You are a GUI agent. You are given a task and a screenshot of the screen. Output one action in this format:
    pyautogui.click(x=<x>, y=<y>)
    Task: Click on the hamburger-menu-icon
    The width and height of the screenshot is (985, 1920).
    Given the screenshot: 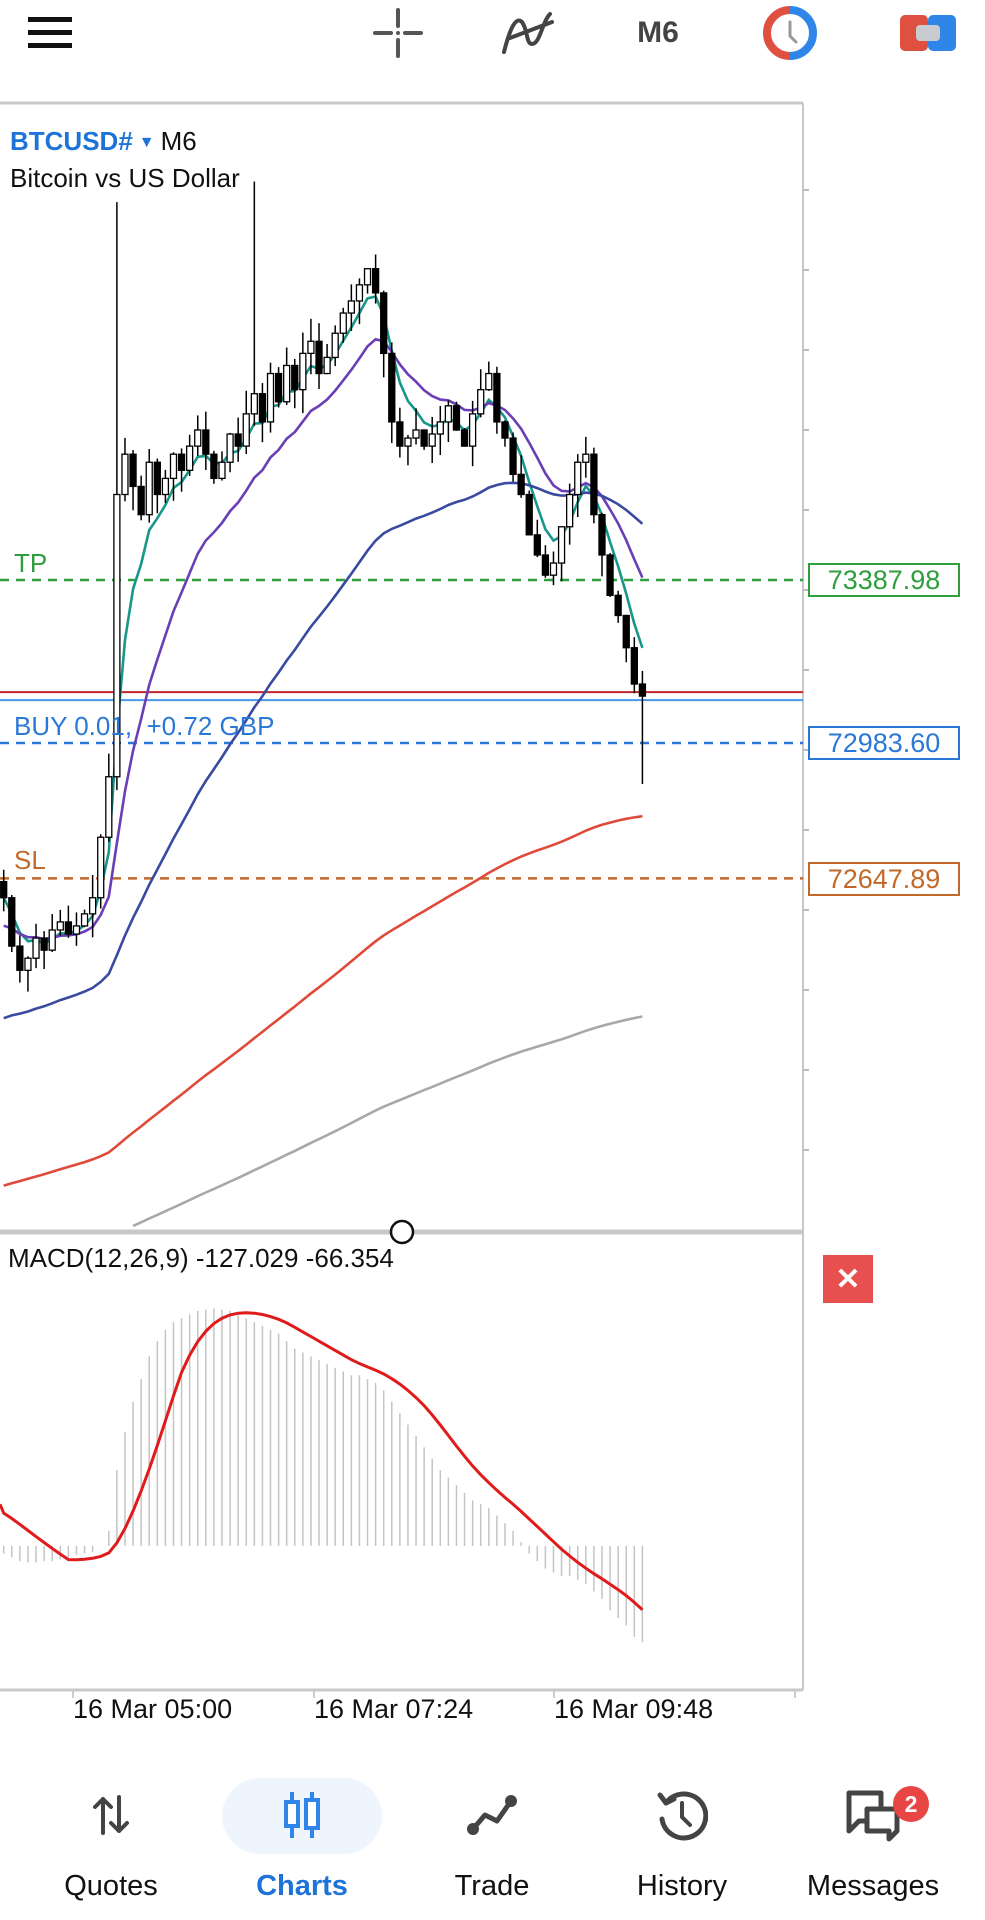 What is the action you would take?
    pyautogui.click(x=50, y=33)
    